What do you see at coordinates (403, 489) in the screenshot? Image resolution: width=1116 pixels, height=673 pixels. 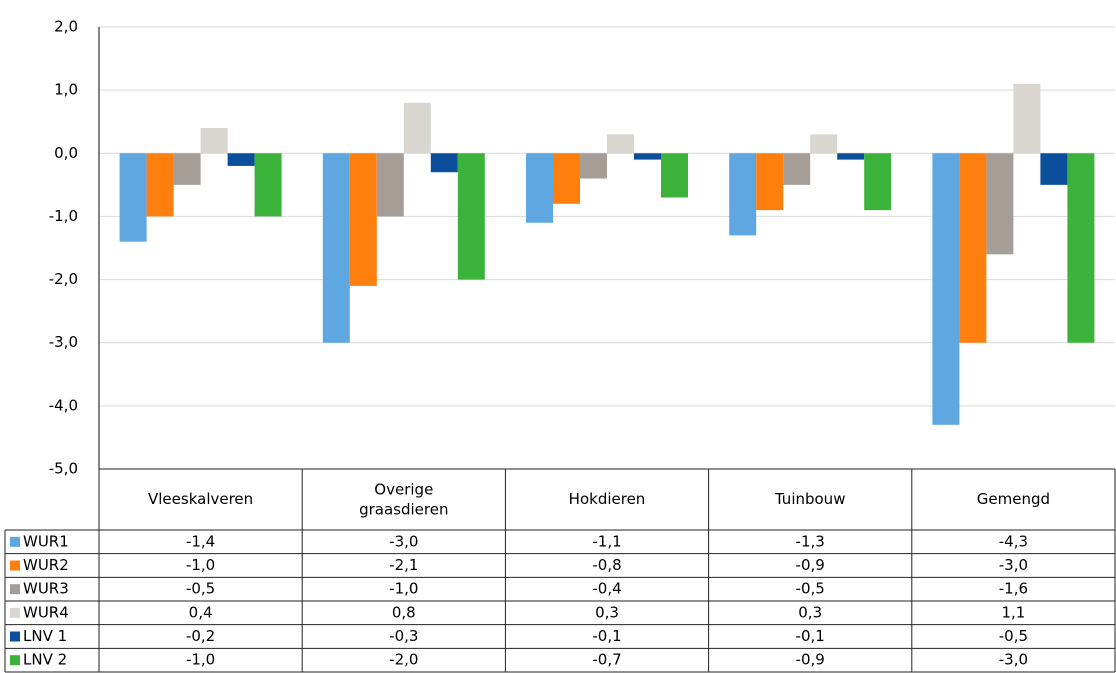 I see `x-tick-label-line: Overige` at bounding box center [403, 489].